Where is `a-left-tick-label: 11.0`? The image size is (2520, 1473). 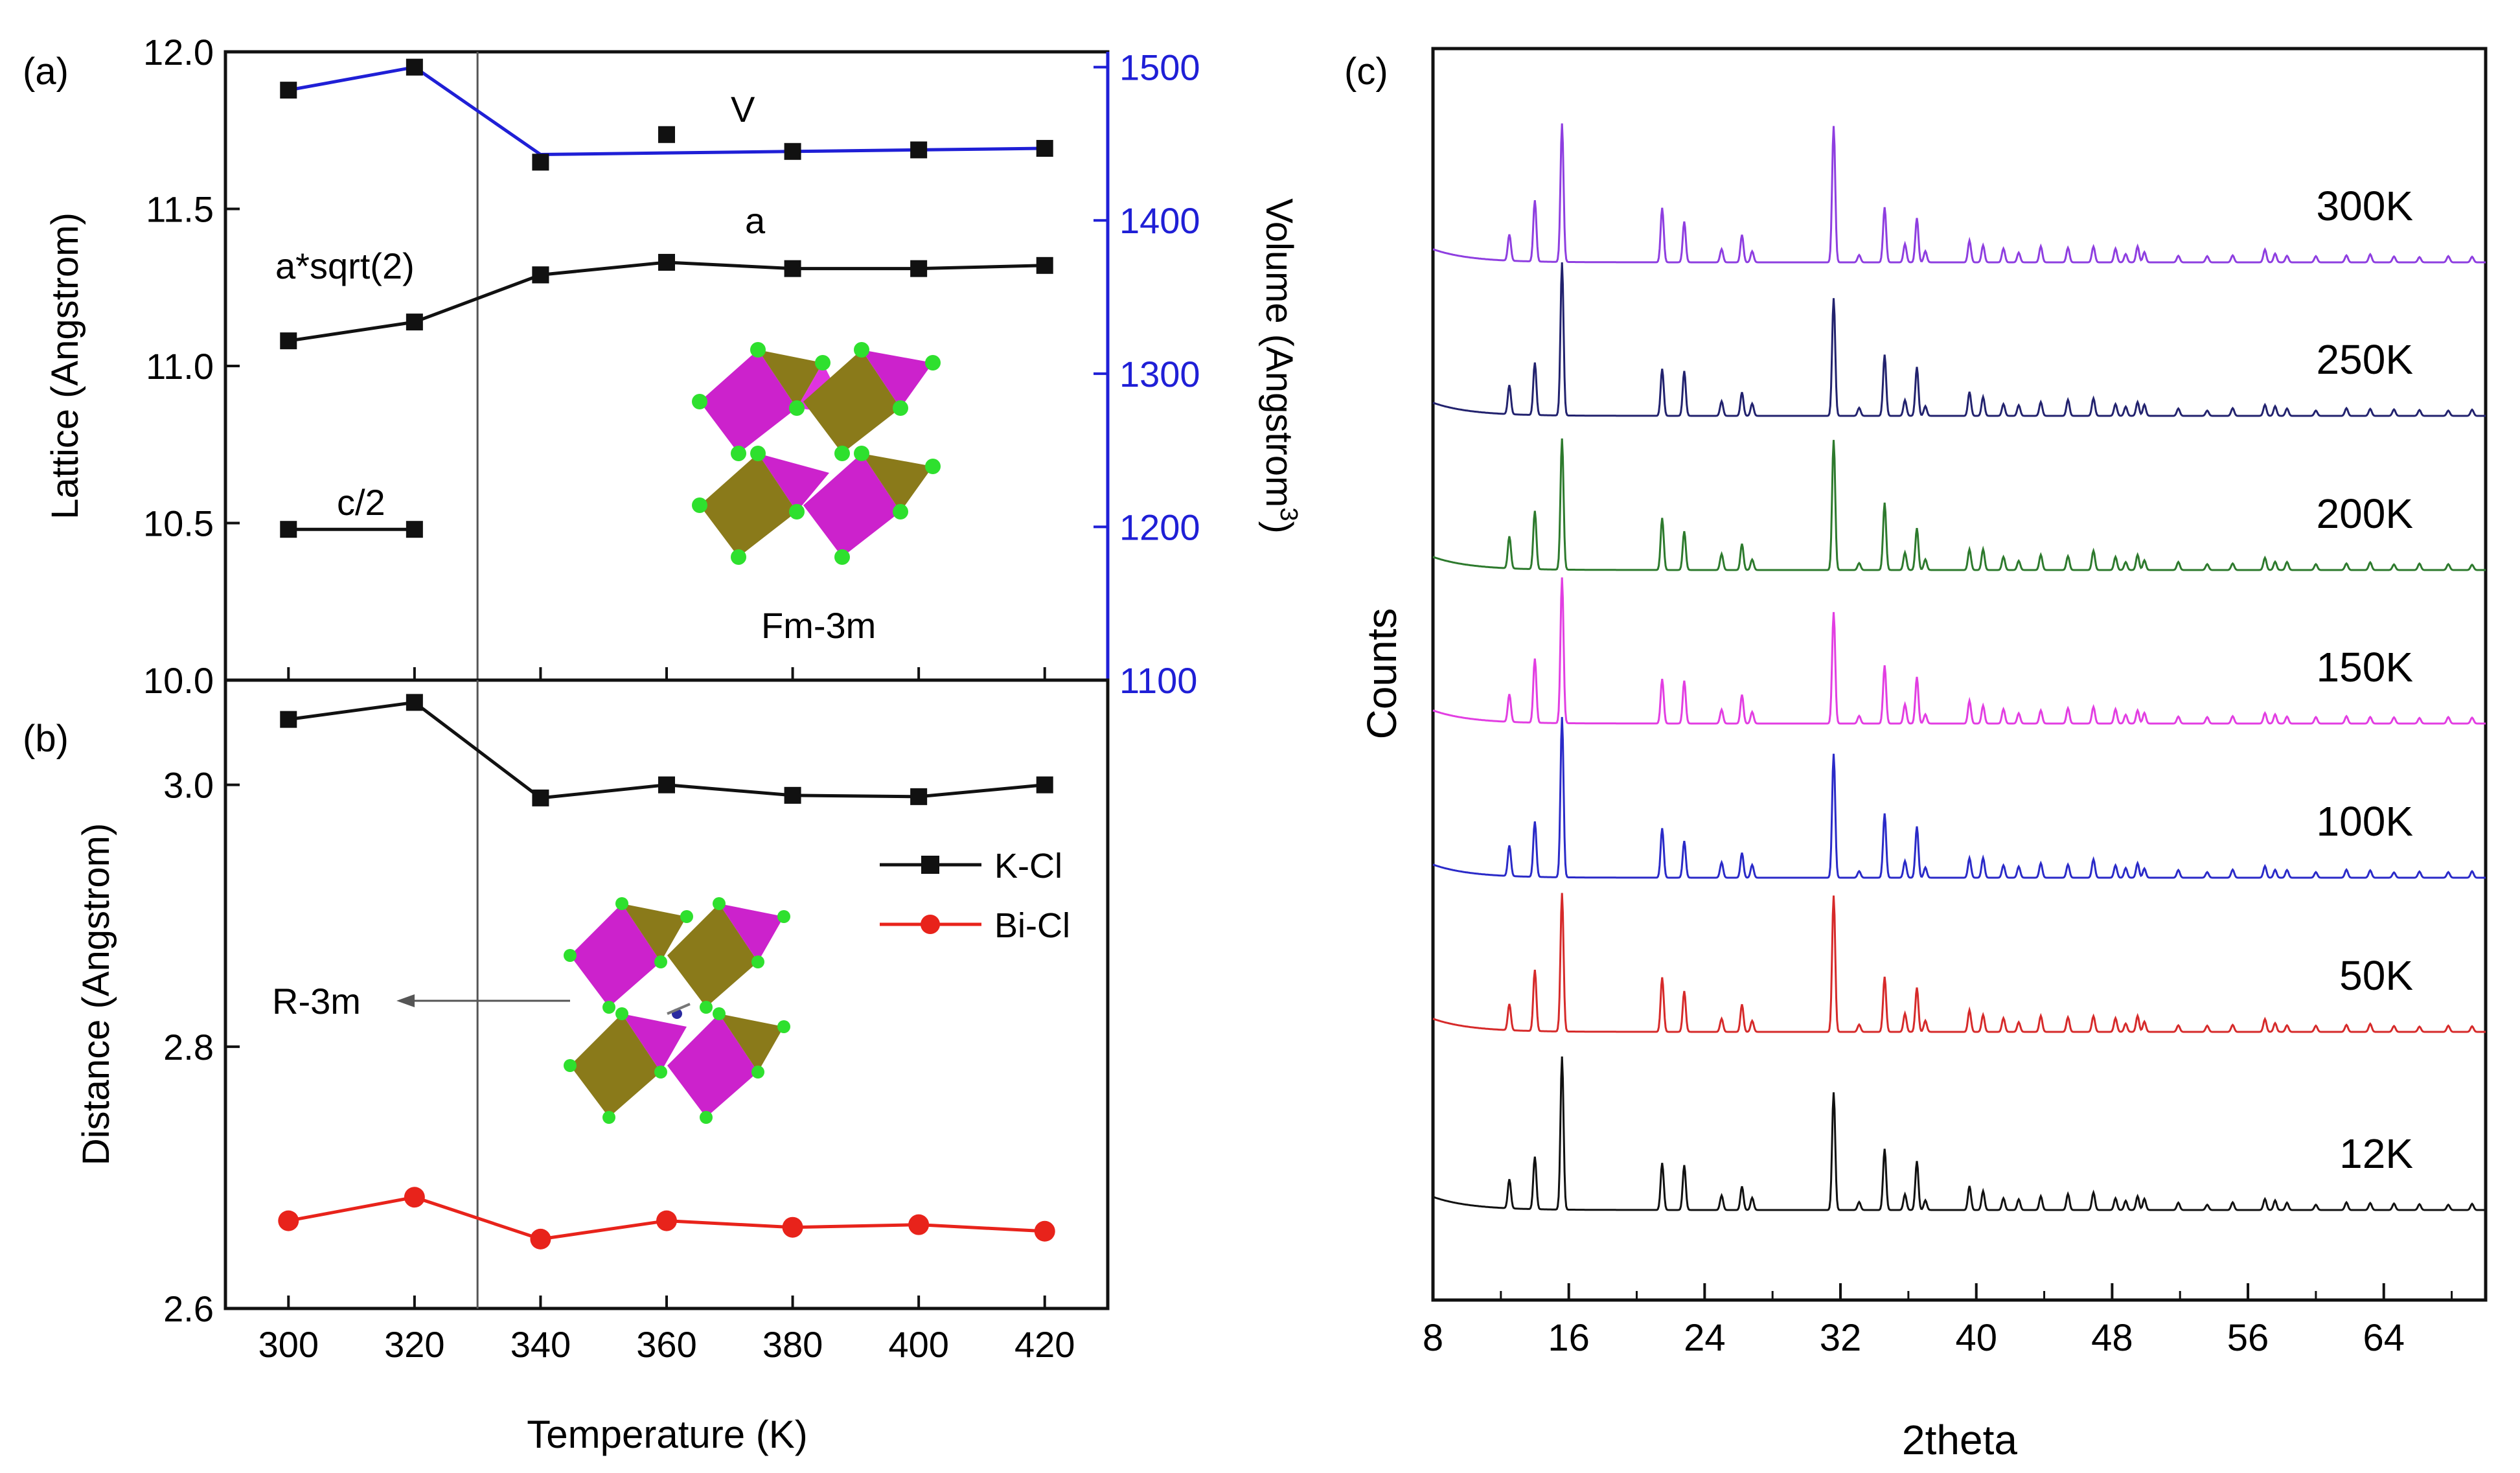
a-left-tick-label: 11.0 is located at coordinates (180, 366).